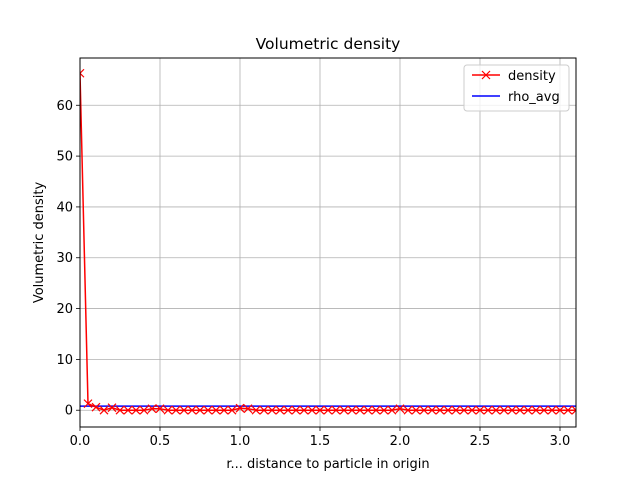 The width and height of the screenshot is (640, 480). Describe the element at coordinates (400, 441) in the screenshot. I see `x-tick-label: 2.0` at that location.